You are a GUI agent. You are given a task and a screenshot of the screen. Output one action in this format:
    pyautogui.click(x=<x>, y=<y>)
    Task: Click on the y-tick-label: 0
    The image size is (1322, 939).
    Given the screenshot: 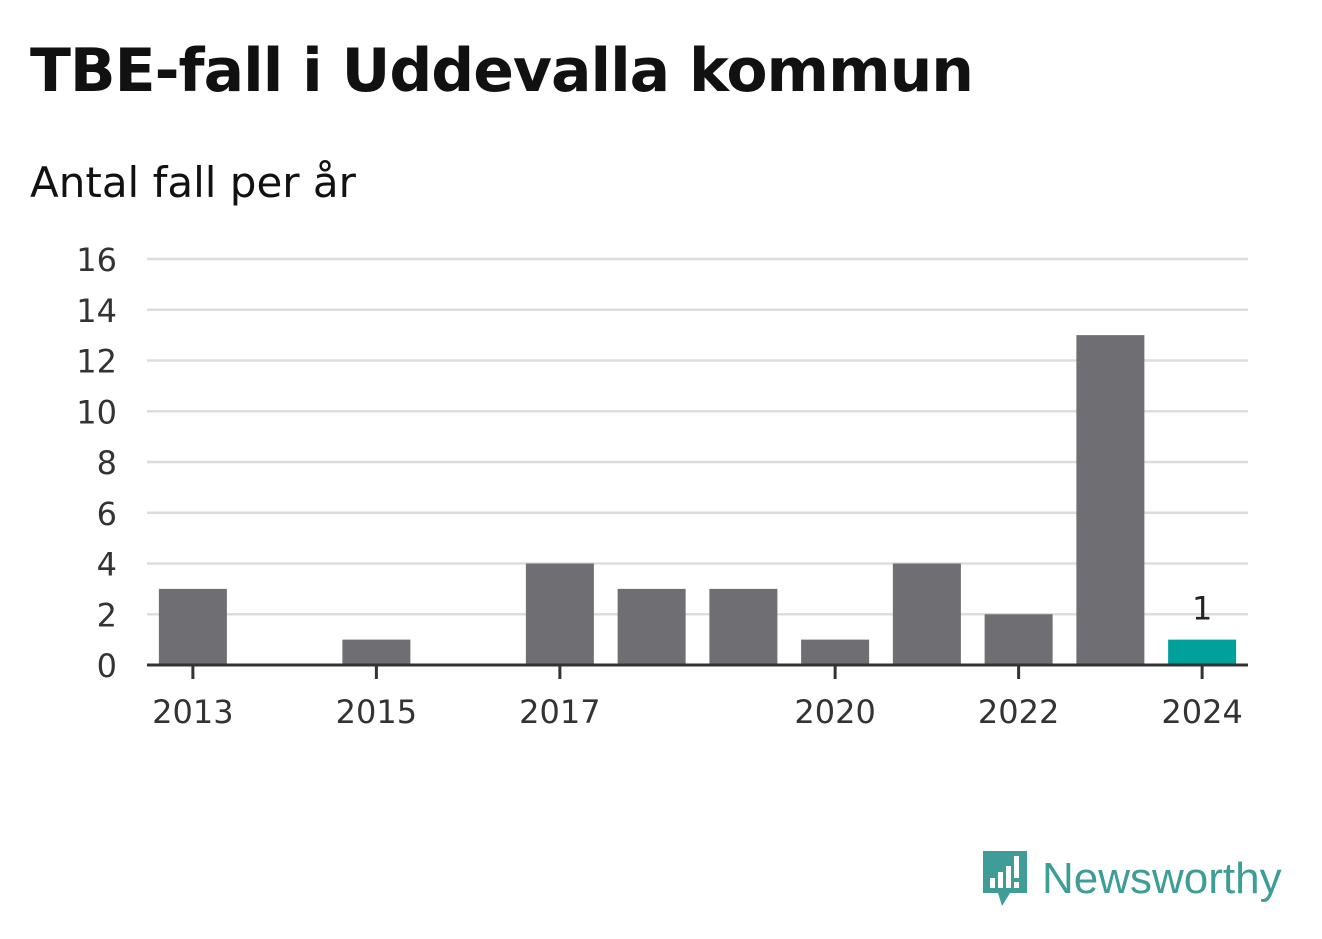 What is the action you would take?
    pyautogui.click(x=107, y=666)
    